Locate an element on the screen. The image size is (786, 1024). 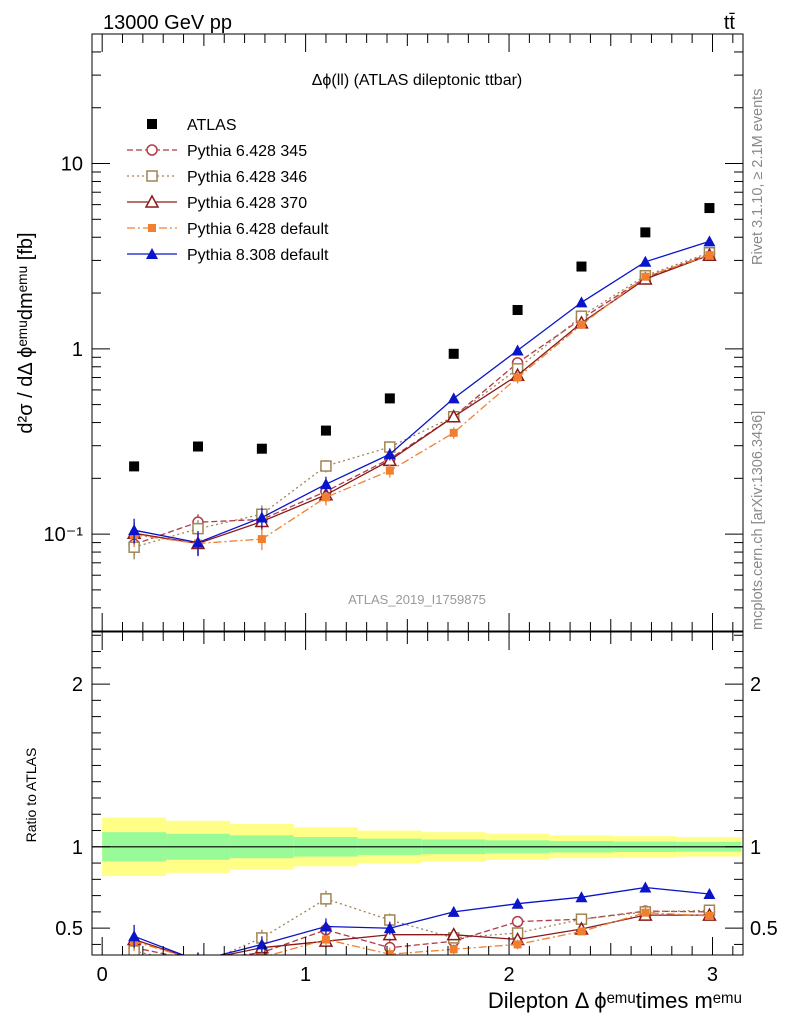
main-y-axis-label: d²σ / dΔ ϕᵉᵐᵘdmᵉᵐᵘ [fb] is located at coordinates (26, 332).